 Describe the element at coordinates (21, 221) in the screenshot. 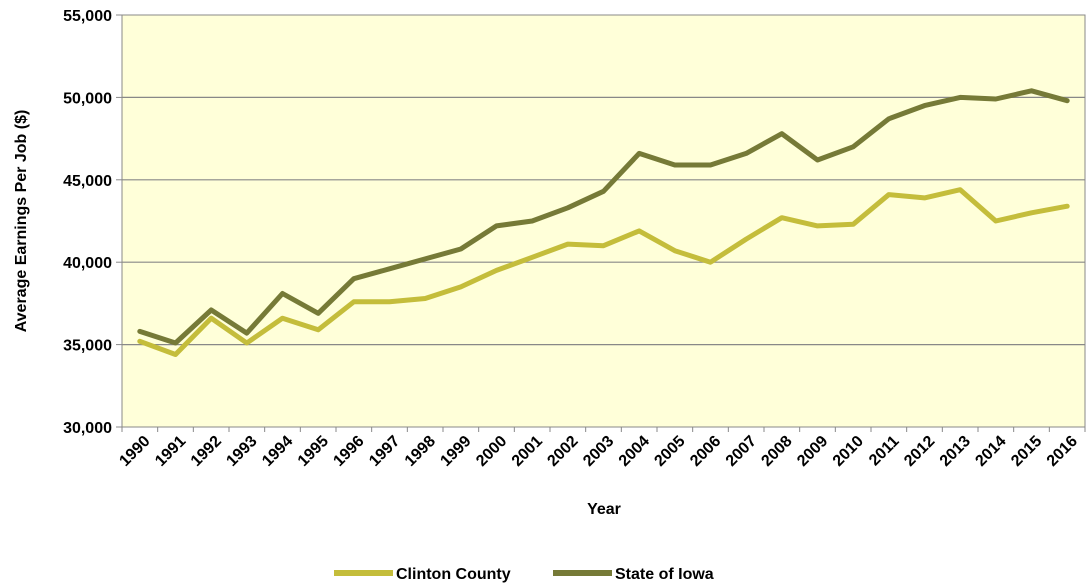

I see `y-axis-title: Average Earnings Per Job ($)` at that location.